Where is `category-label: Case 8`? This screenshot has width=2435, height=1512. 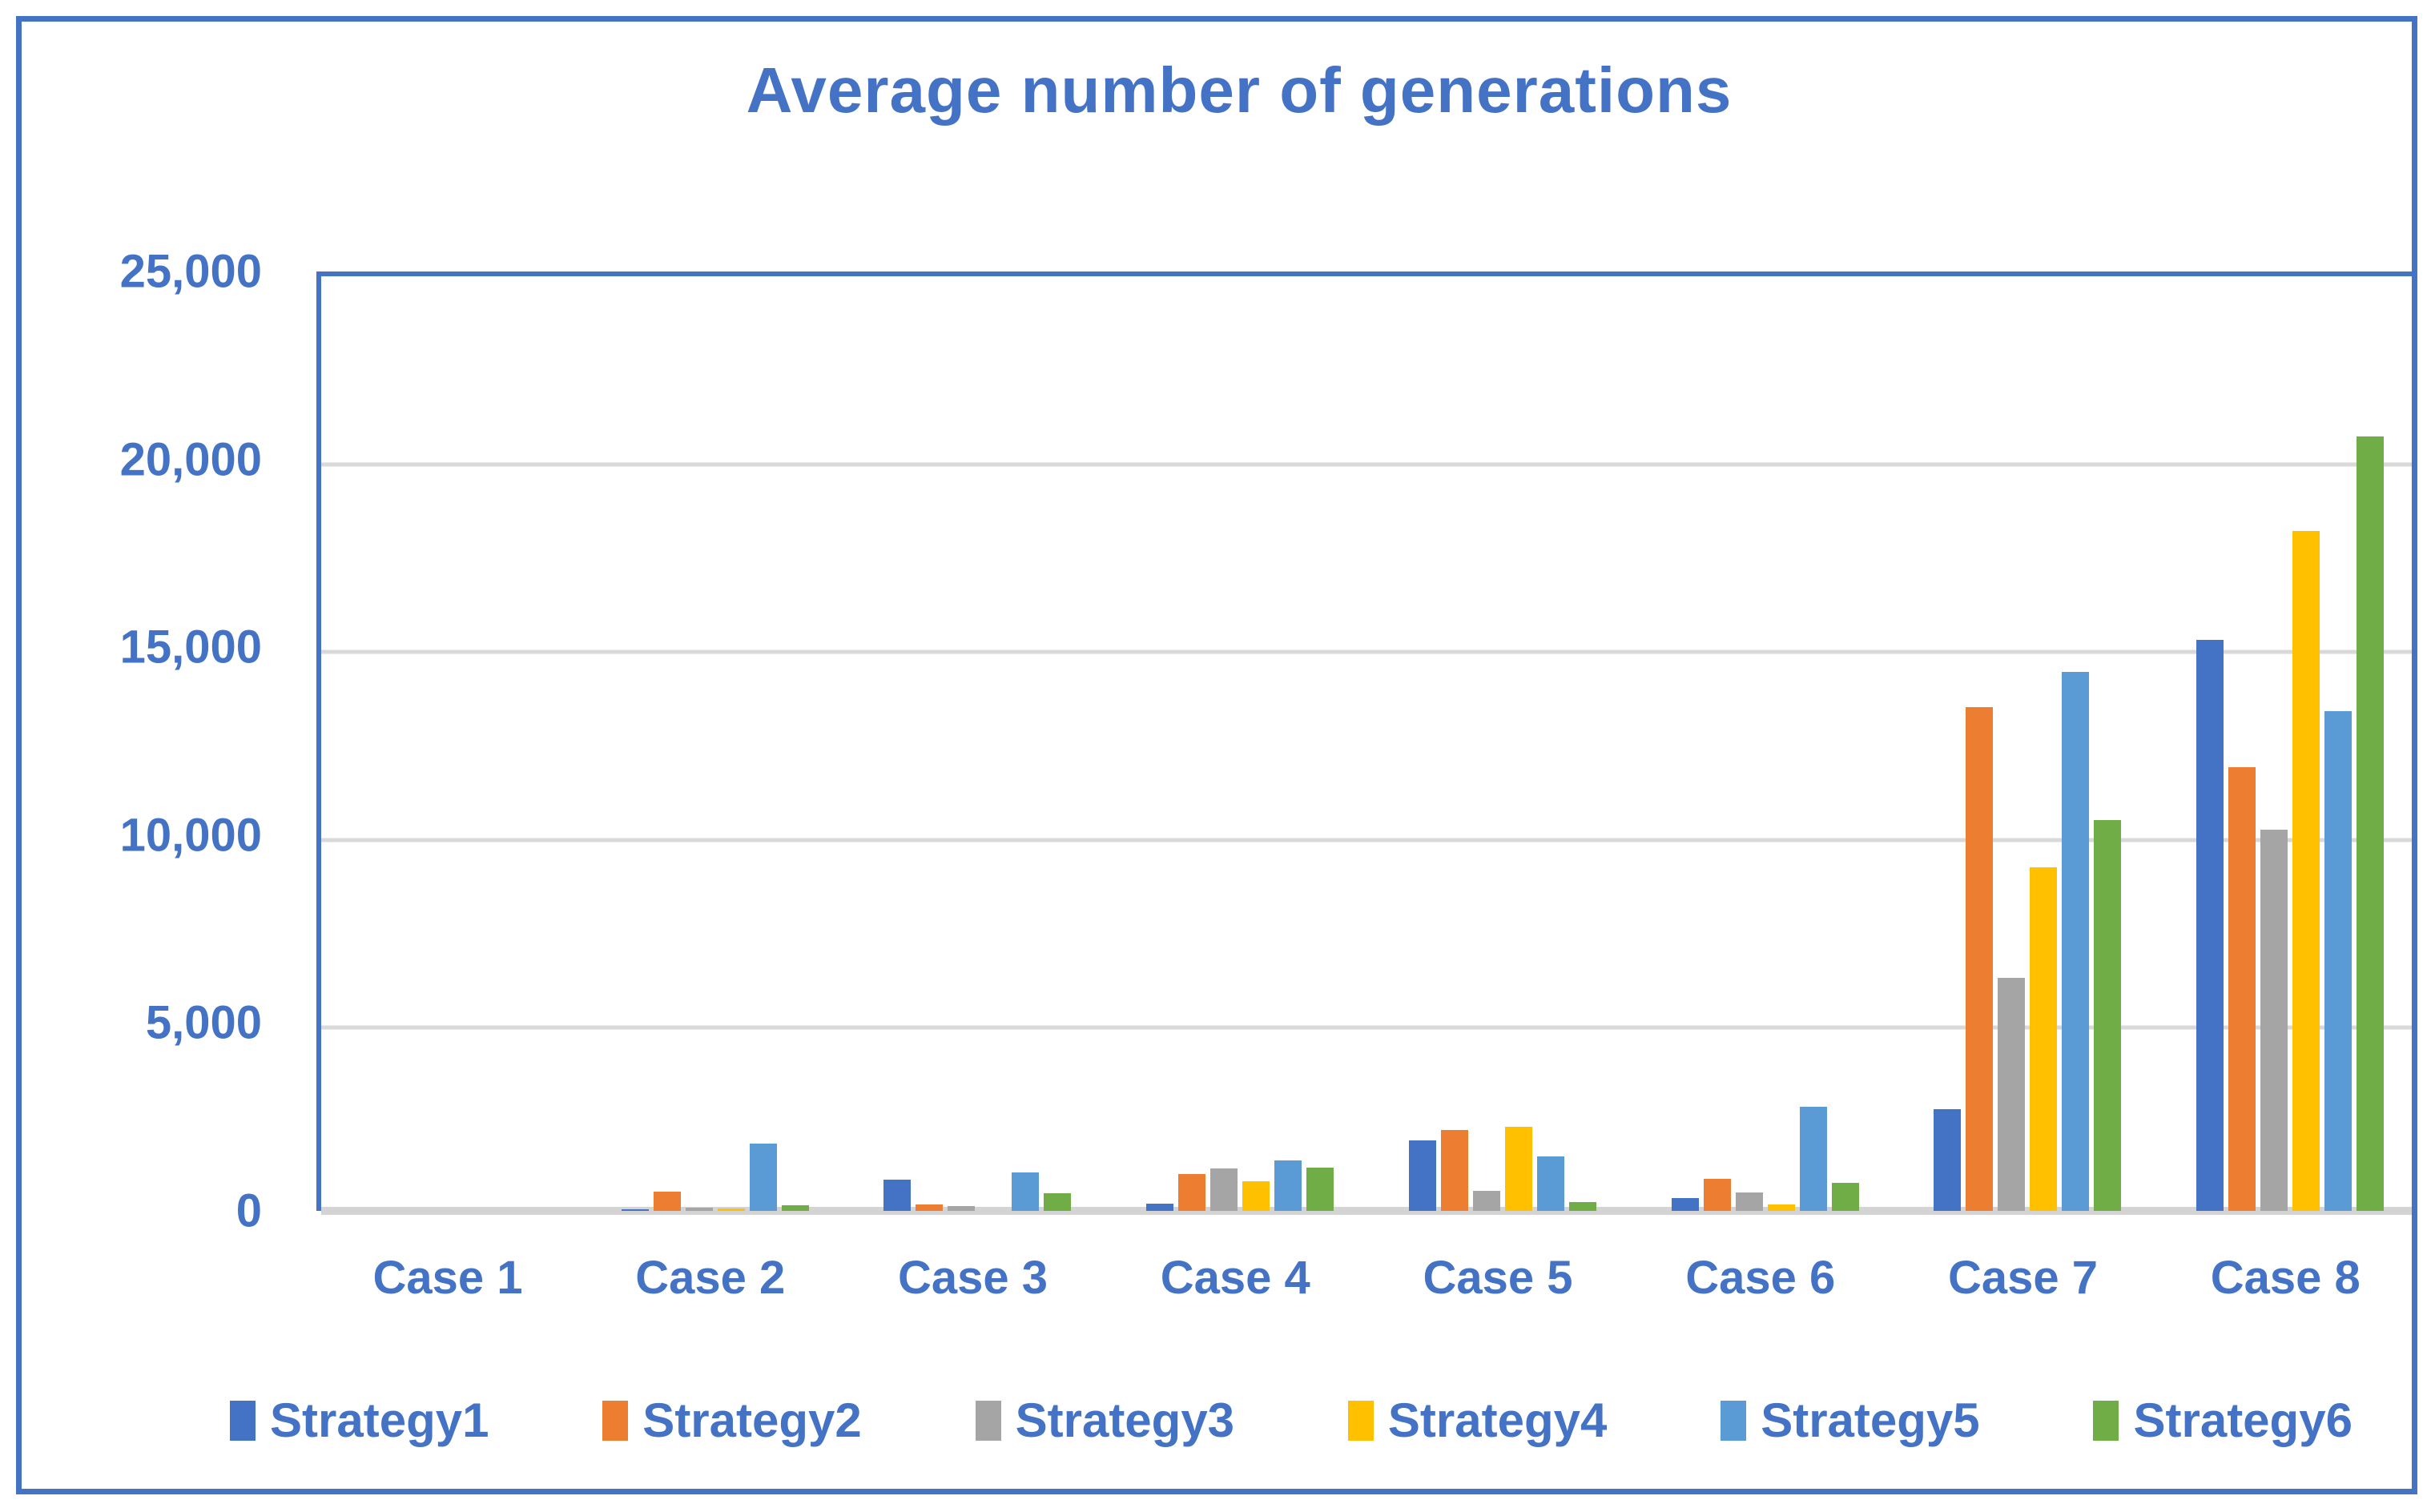 category-label: Case 8 is located at coordinates (2285, 1278).